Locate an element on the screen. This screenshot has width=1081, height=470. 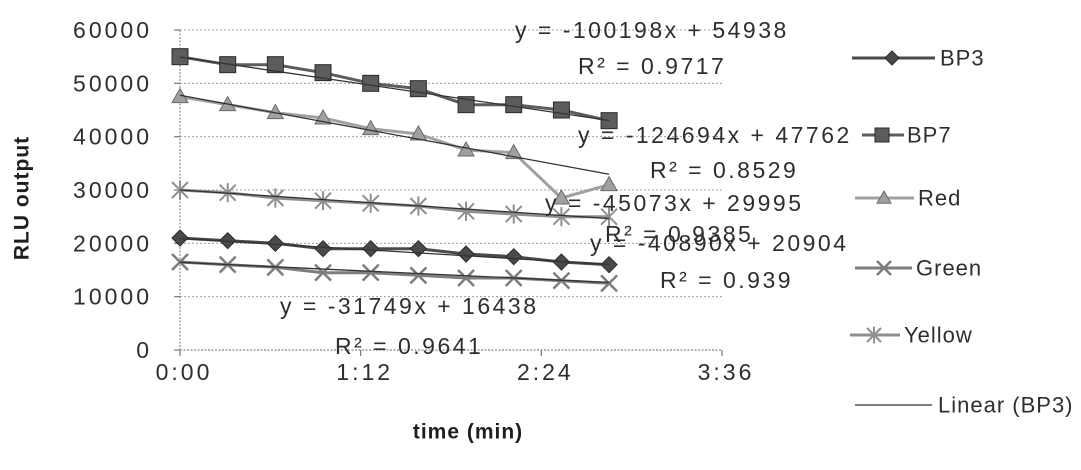
y-tick-label: 50000 is located at coordinates (112, 83).